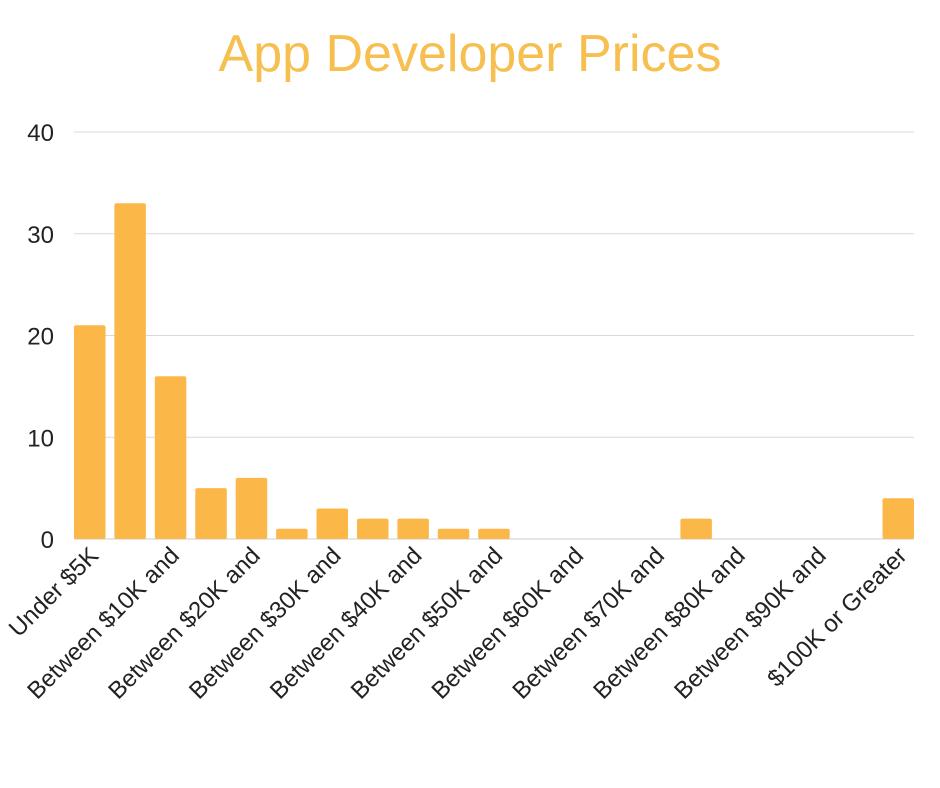 The height and width of the screenshot is (788, 940). Describe the element at coordinates (184, 623) in the screenshot. I see `x-tick-label: Between $20K and` at that location.